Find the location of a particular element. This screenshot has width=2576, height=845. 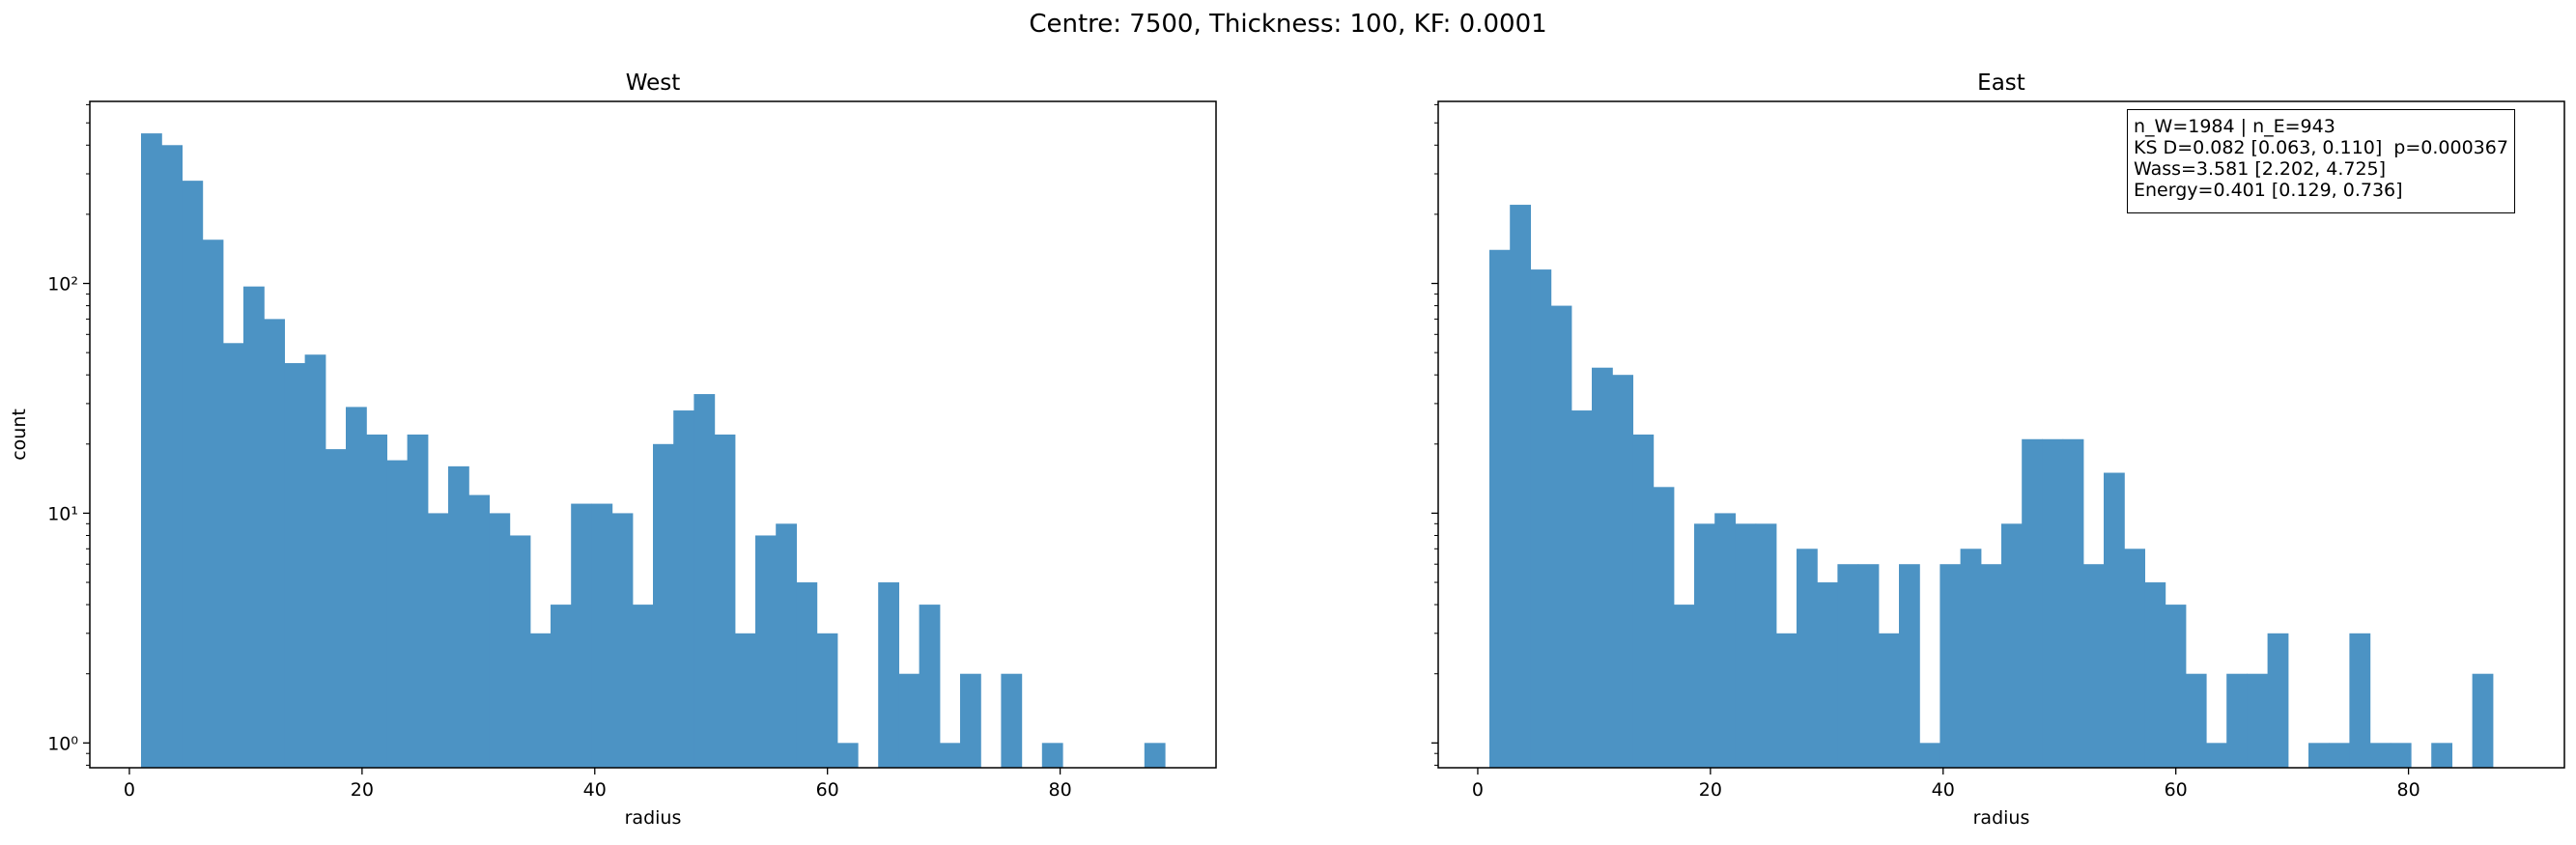

west-x-tick-label: 0 is located at coordinates (129, 790).